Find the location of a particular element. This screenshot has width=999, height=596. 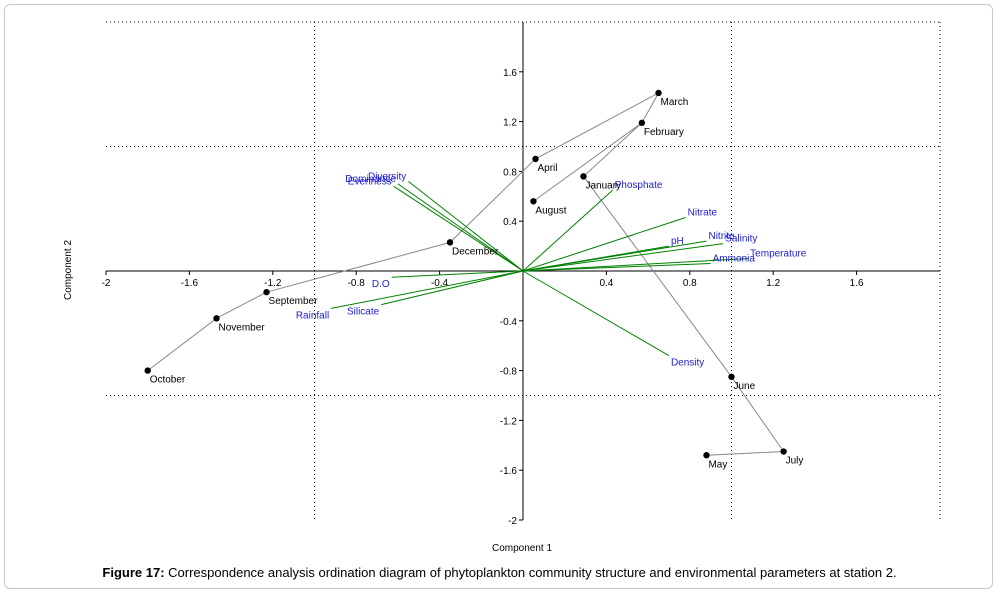

variable-label: Rainfall is located at coordinates (312, 315).